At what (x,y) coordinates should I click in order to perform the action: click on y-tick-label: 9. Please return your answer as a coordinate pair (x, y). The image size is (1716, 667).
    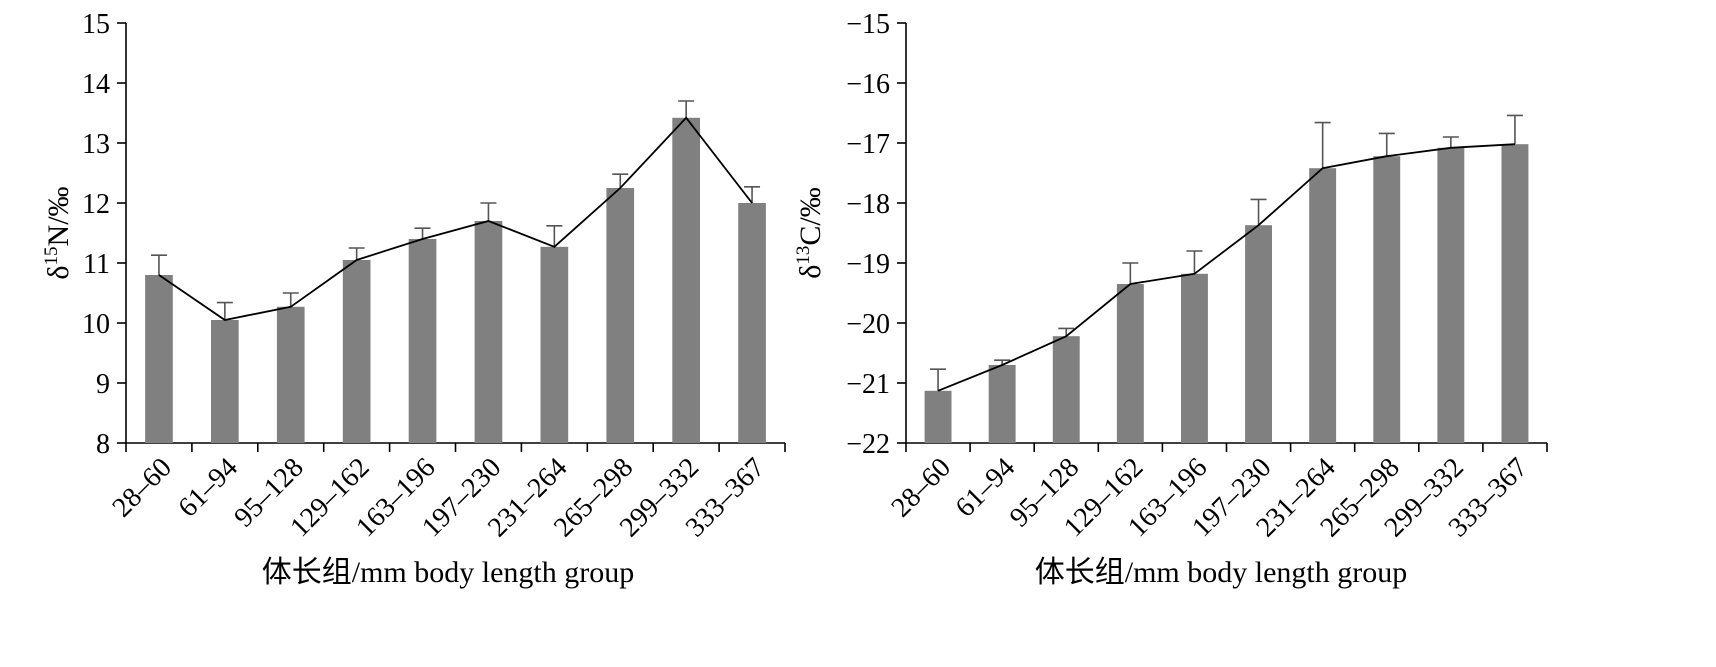
    Looking at the image, I should click on (103, 384).